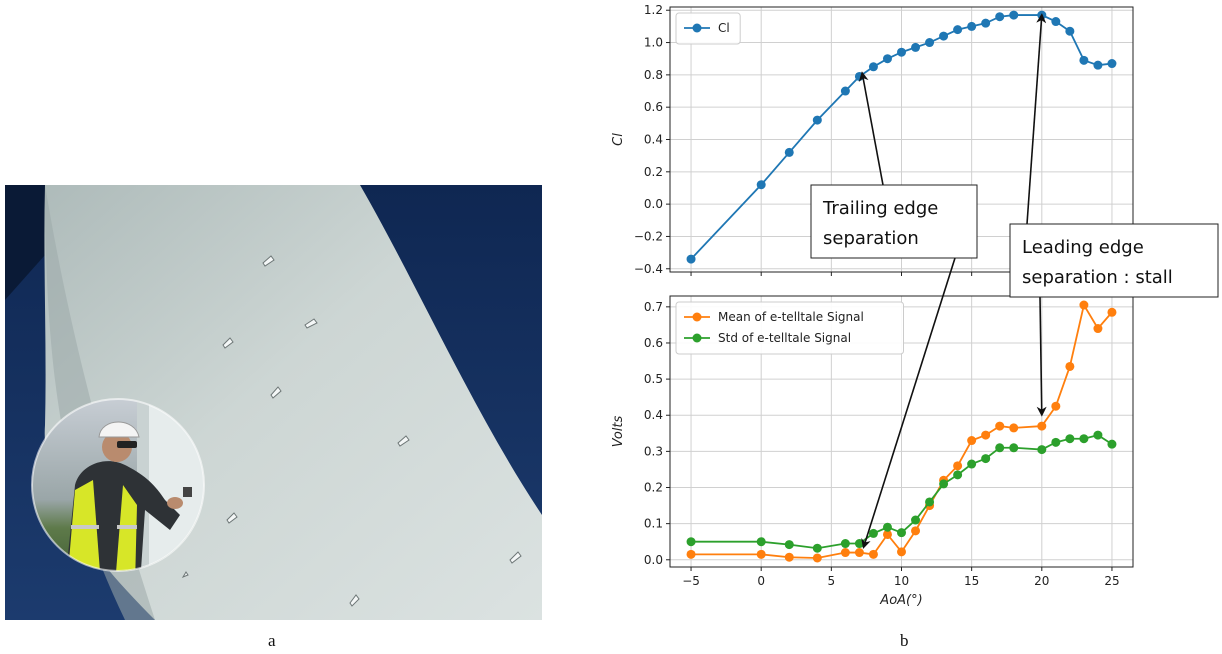 The height and width of the screenshot is (654, 1222). What do you see at coordinates (904, 640) in the screenshot?
I see `caption-b: b` at bounding box center [904, 640].